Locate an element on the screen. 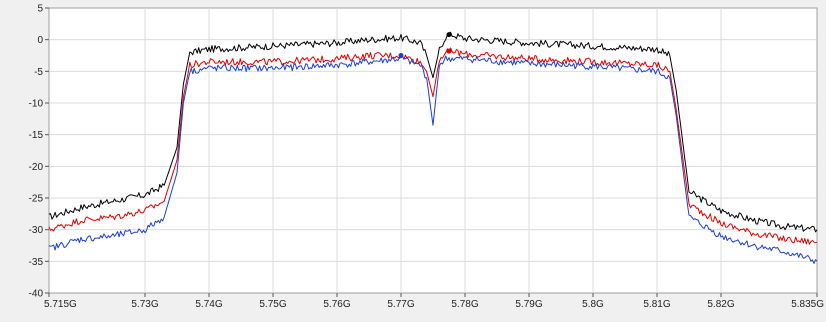 This screenshot has height=322, width=826. x-tick-label: 5.715G is located at coordinates (60, 304).